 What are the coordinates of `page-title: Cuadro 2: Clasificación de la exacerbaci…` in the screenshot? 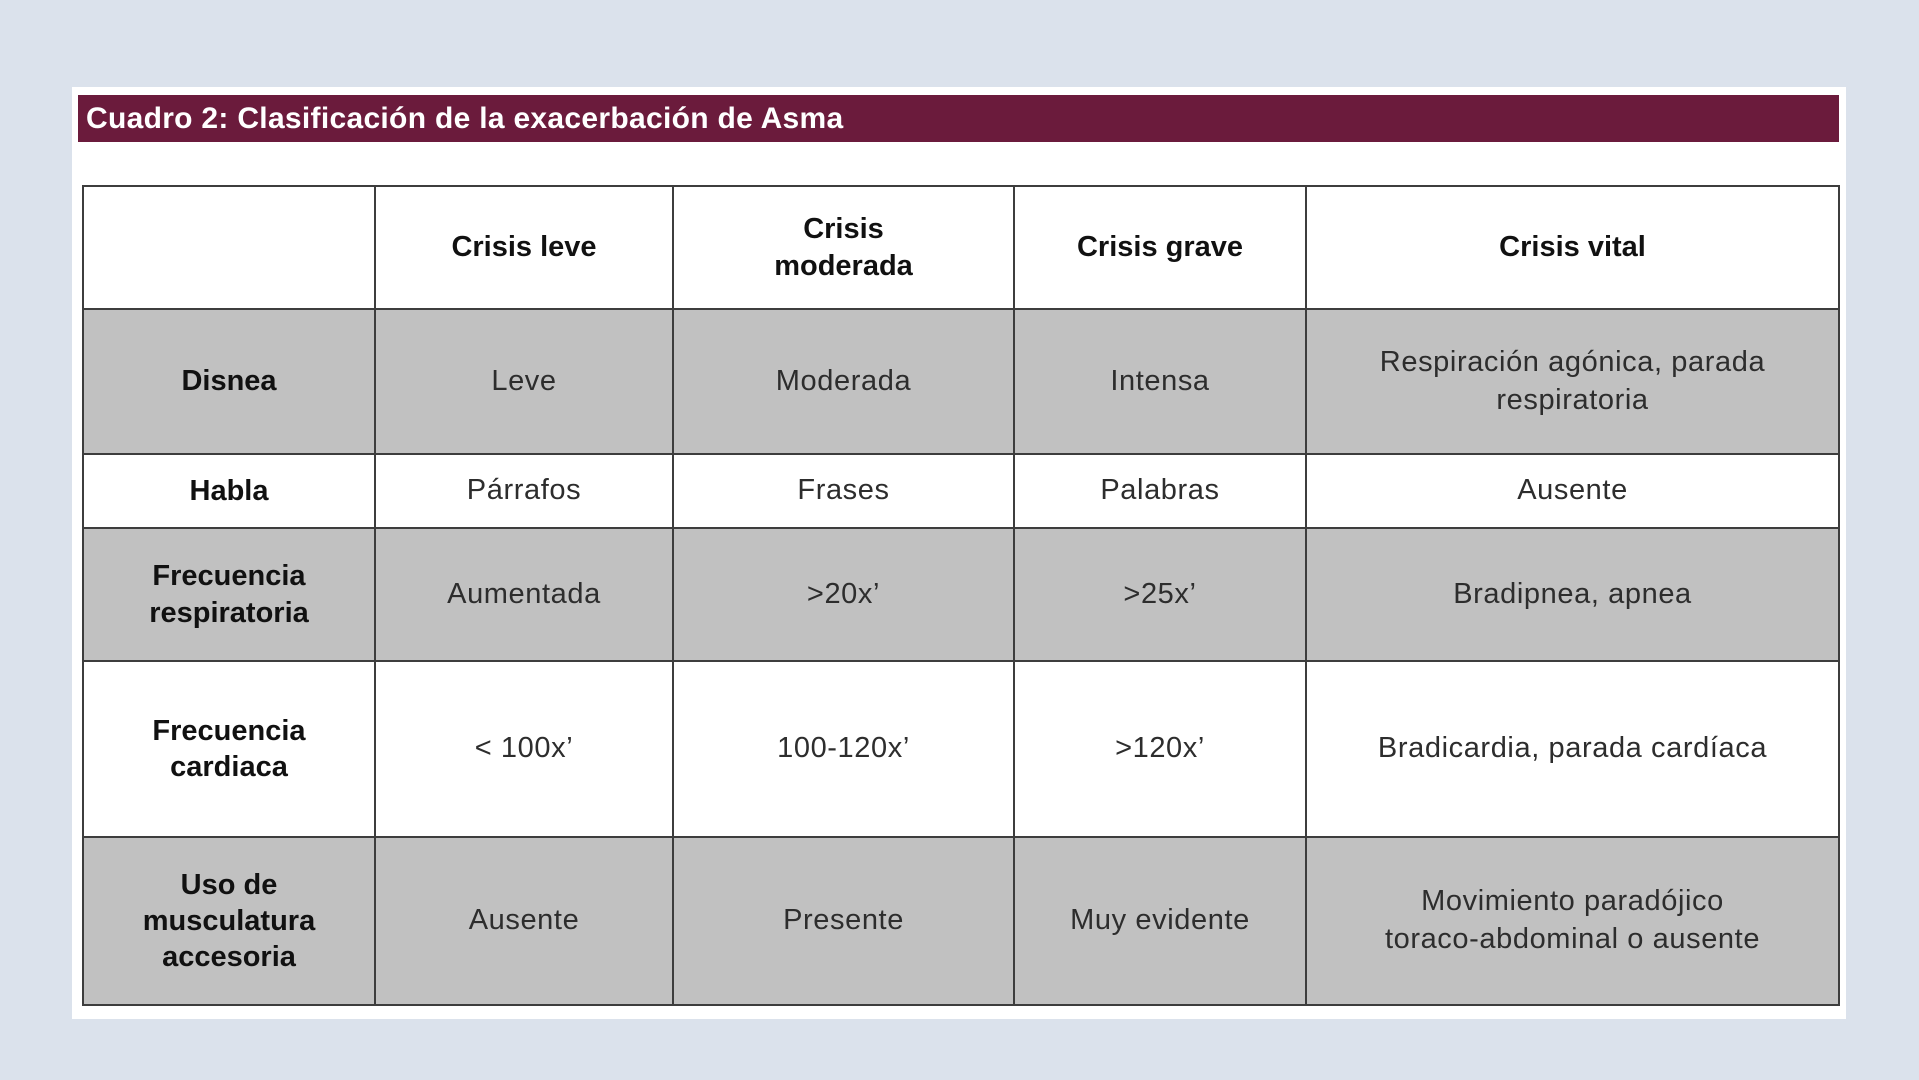 It's located at (465, 118).